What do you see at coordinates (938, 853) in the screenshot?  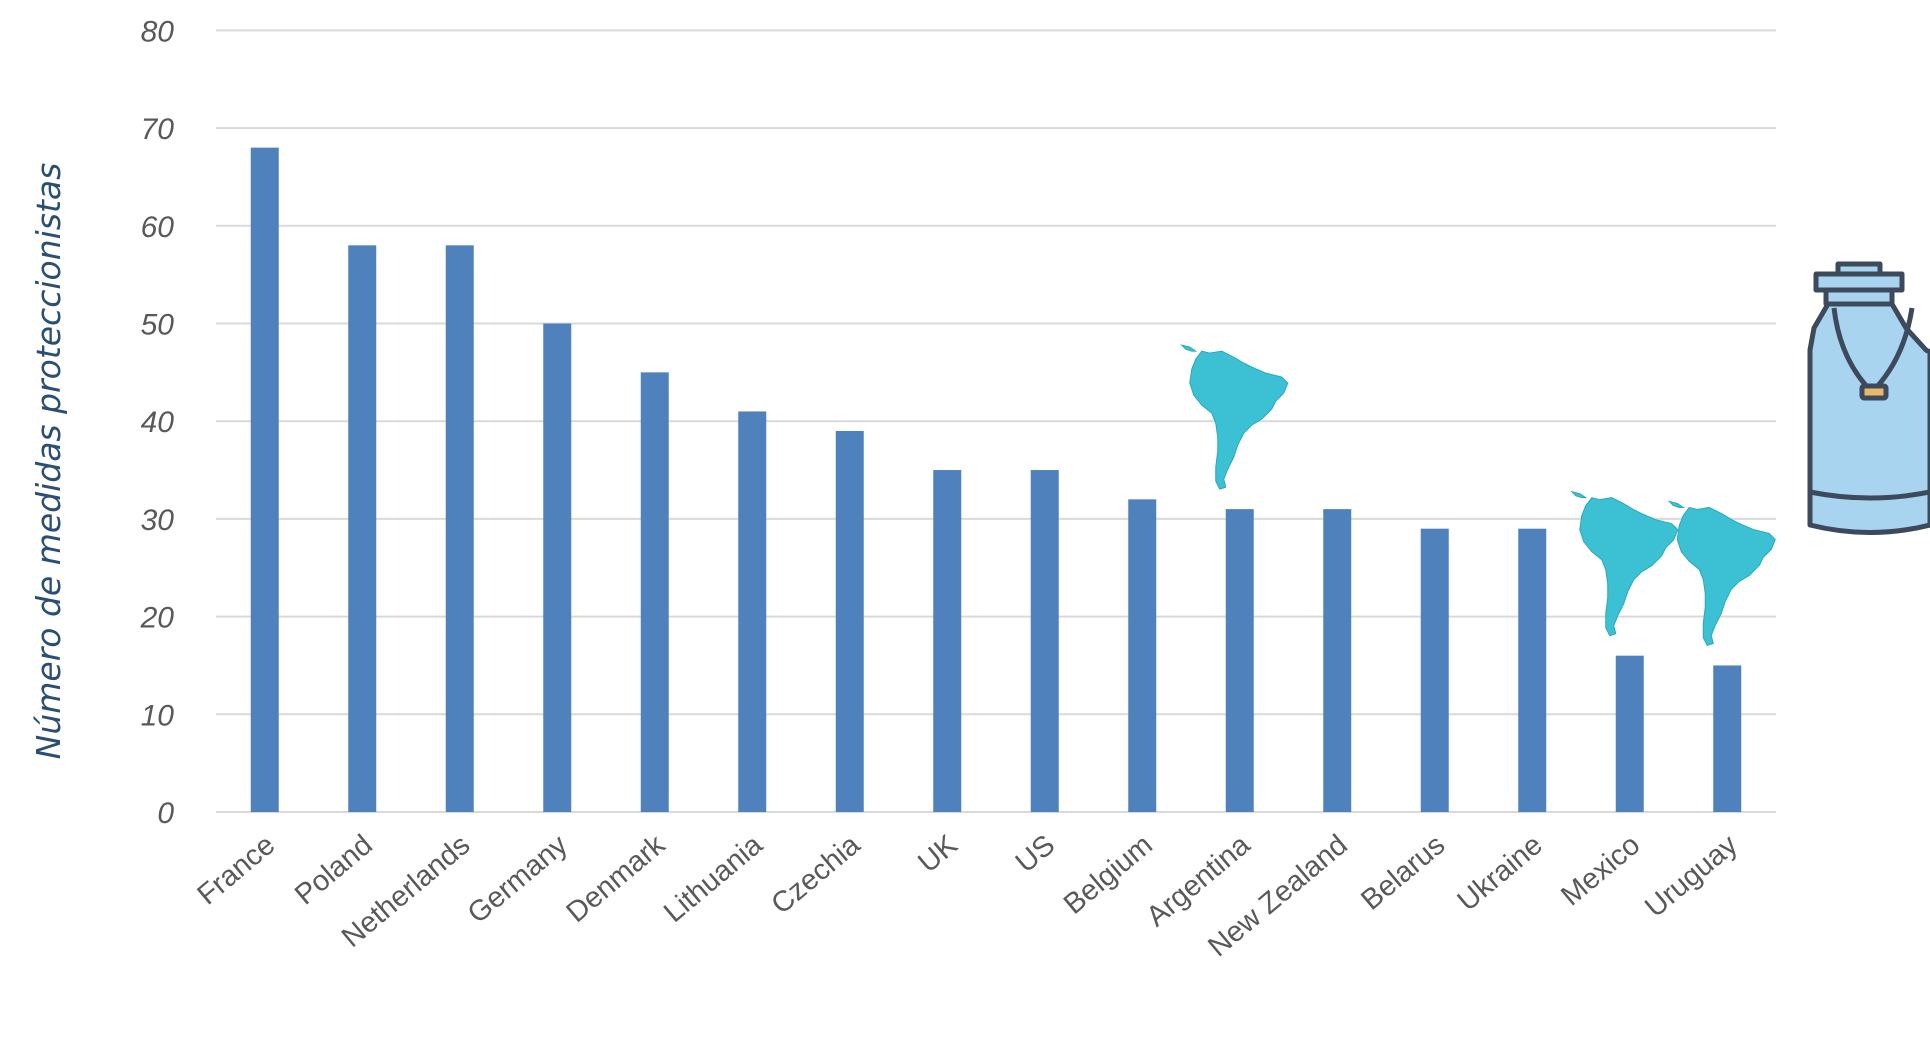 I see `x-tick-label: UK` at bounding box center [938, 853].